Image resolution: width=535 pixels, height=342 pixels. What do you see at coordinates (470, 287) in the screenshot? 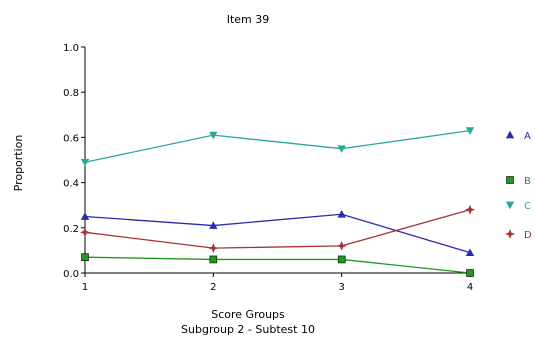
I see `x-tick-label: 4` at bounding box center [470, 287].